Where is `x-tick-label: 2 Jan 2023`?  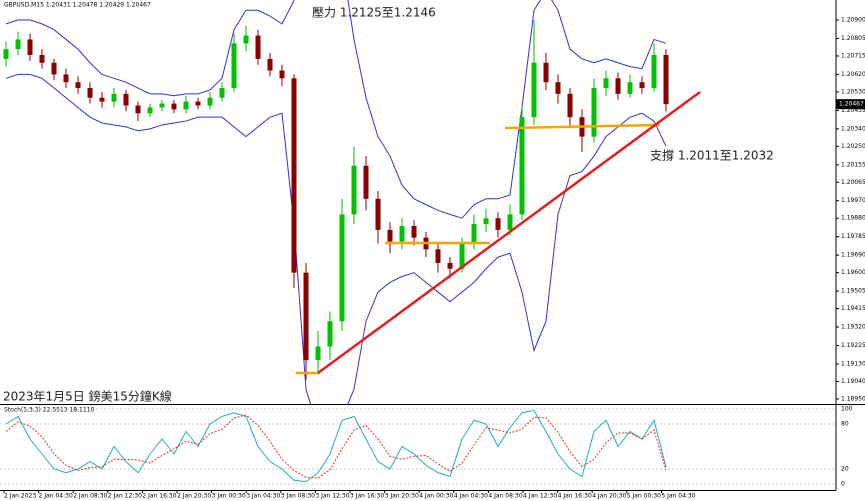
x-tick-label: 2 Jan 2023 is located at coordinates (20, 496).